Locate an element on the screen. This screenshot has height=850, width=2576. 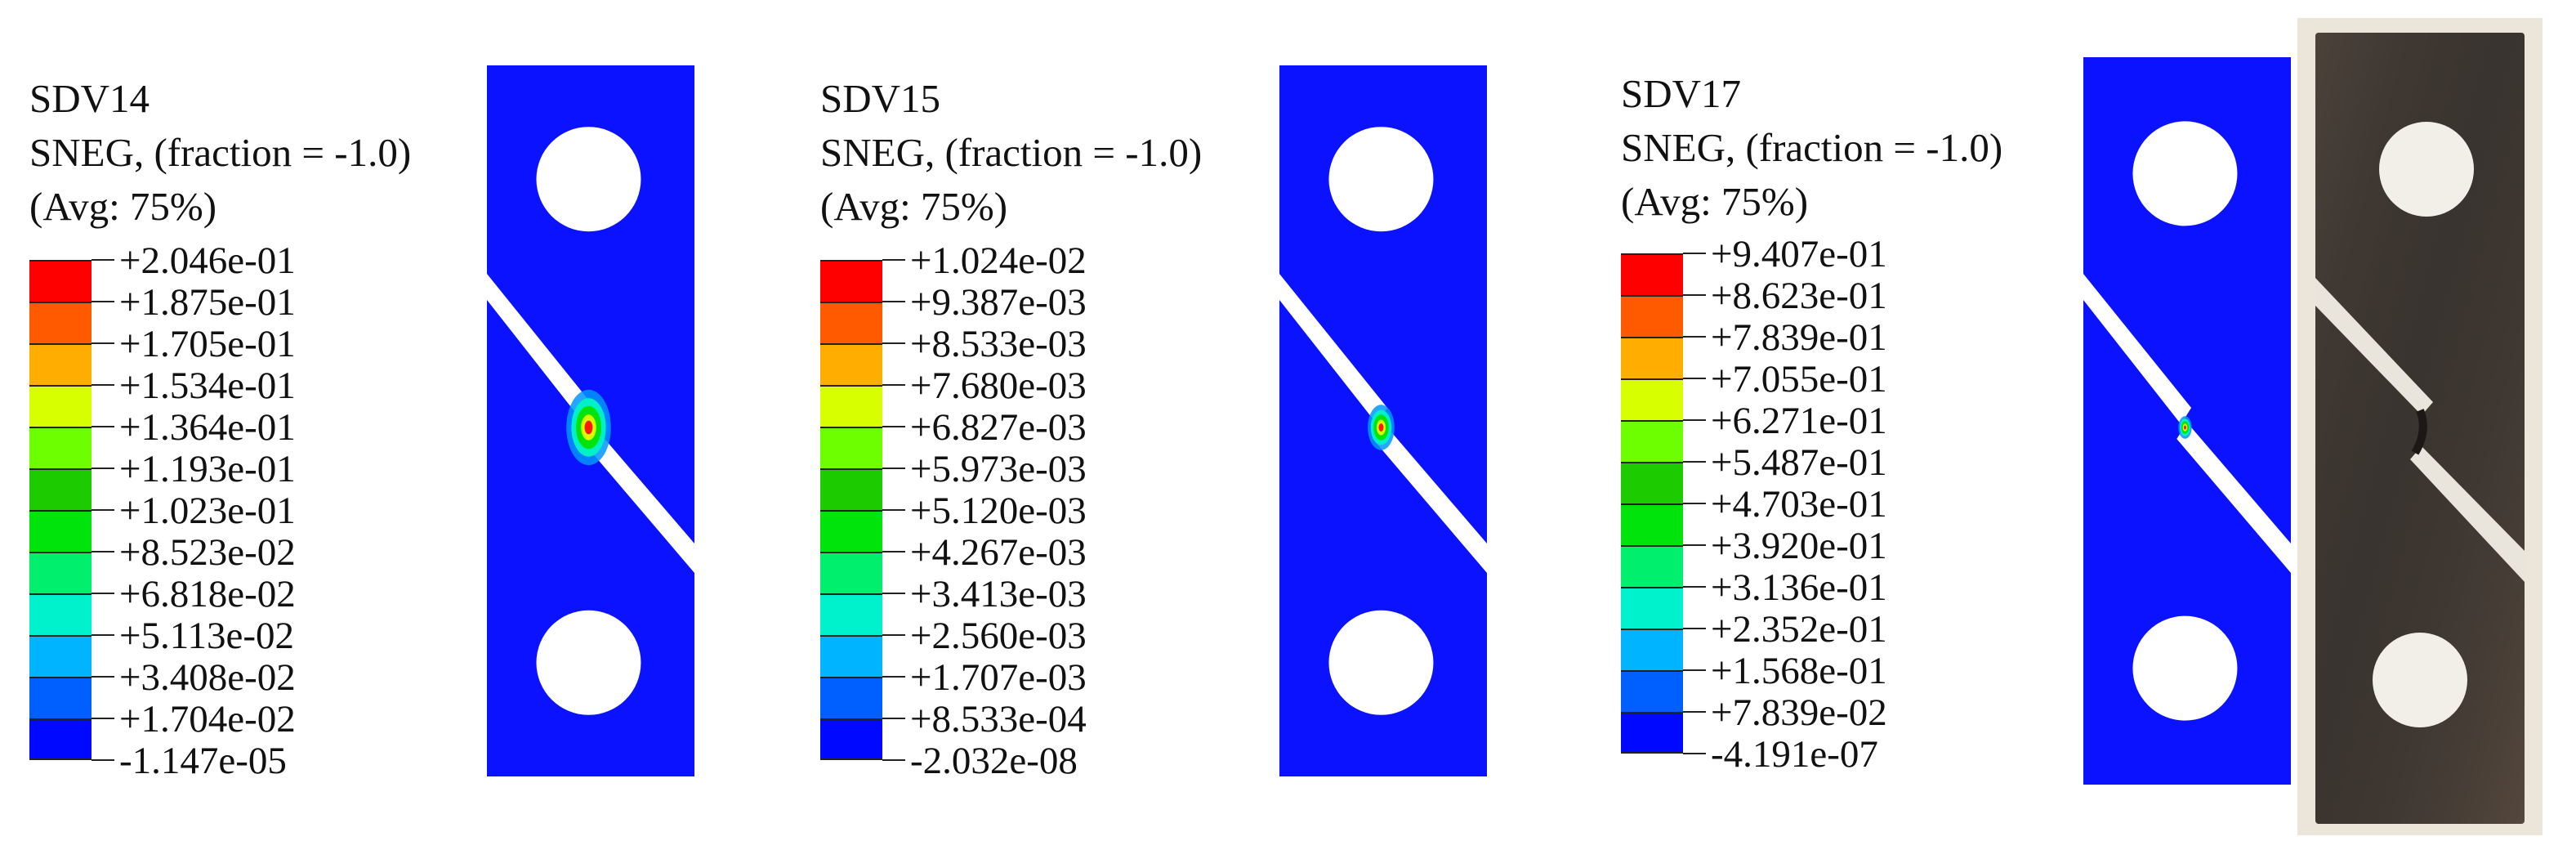
legend-variable-name: SDV15 is located at coordinates (881, 99).